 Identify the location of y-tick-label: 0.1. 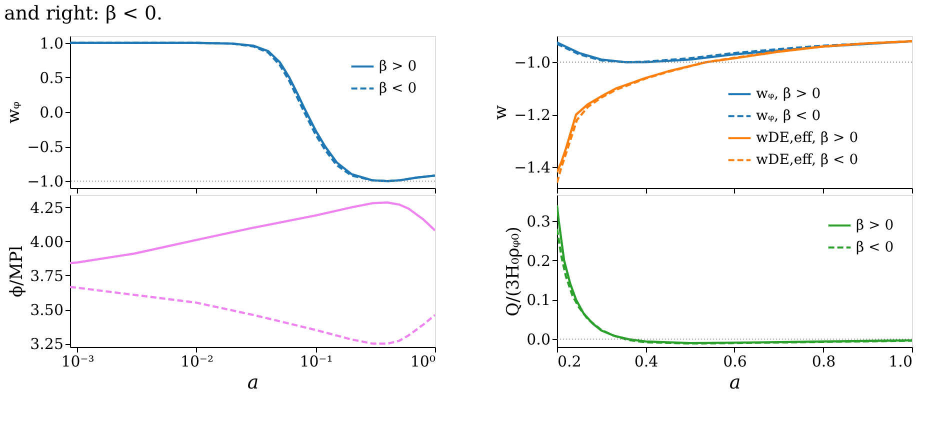
(538, 300).